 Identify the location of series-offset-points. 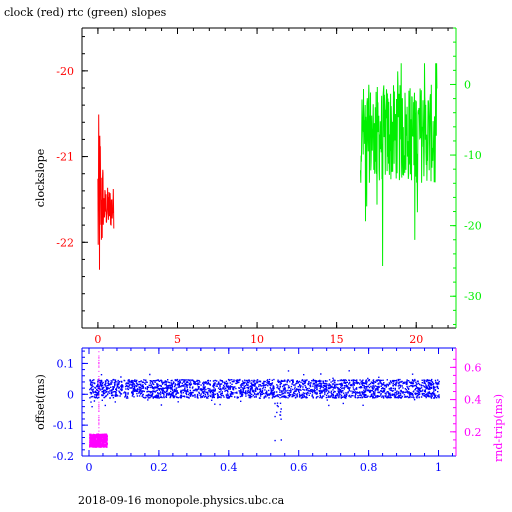
(264, 406).